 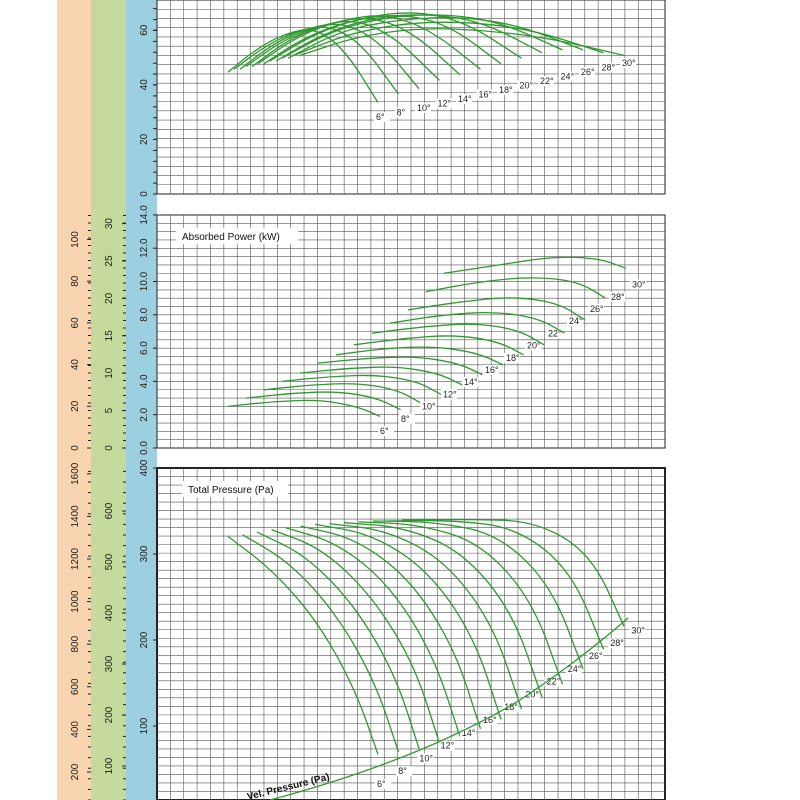 I want to click on pressure-alt-tick-label: 400, so click(x=75, y=729).